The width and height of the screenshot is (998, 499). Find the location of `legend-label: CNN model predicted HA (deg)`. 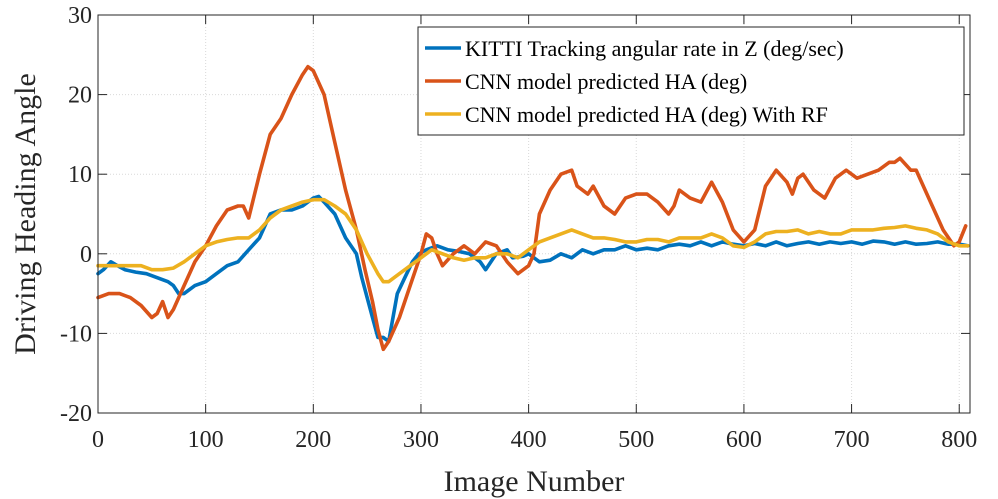

legend-label: CNN model predicted HA (deg) is located at coordinates (606, 81).